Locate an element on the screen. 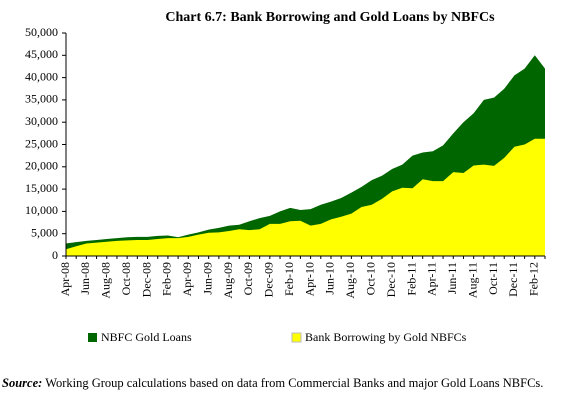  source-label: Source: is located at coordinates (22, 383).